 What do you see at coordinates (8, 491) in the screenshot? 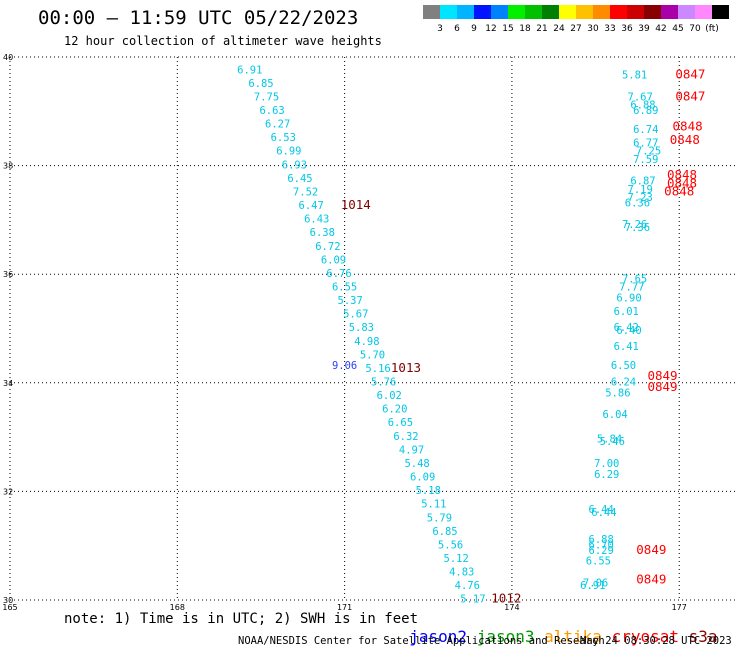
I see `lat-tick-label: 32` at bounding box center [8, 491].